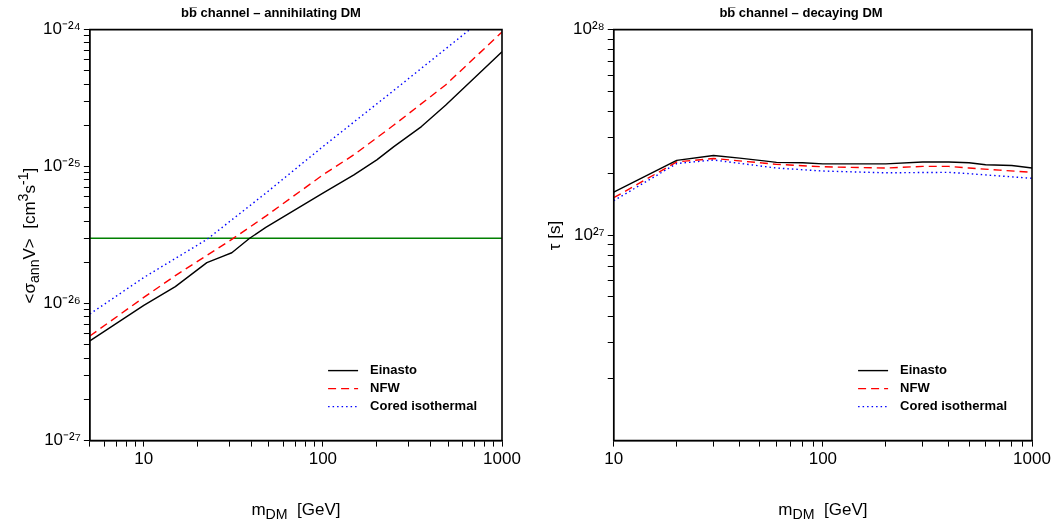 This screenshot has height=525, width=1060. I want to click on chart-title: bb̅ channel – decaying DM, so click(801, 13).